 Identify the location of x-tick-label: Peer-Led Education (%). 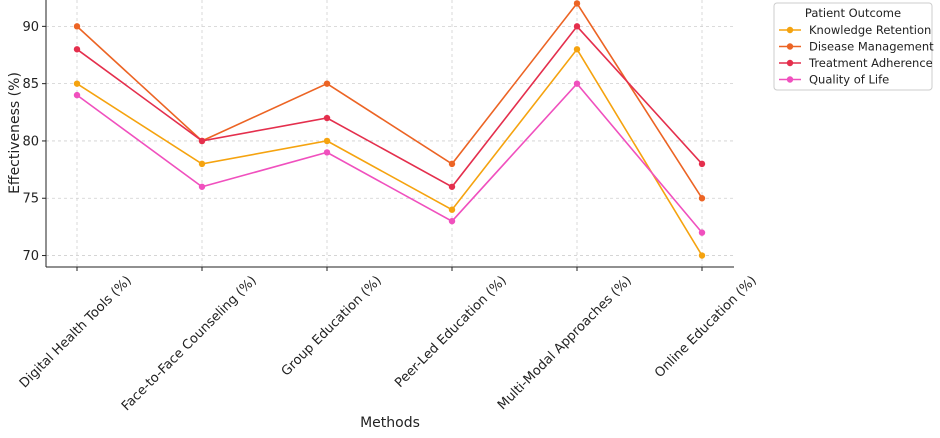
(451, 332).